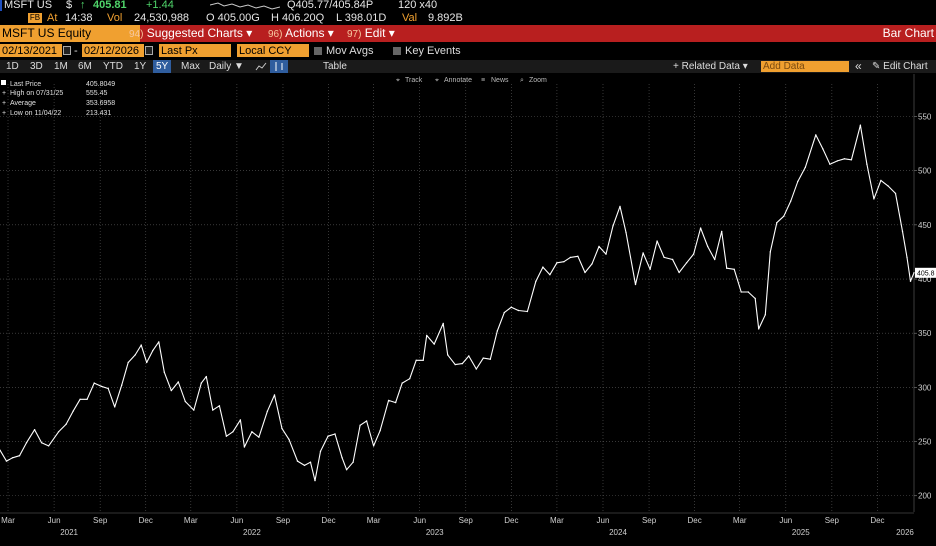 This screenshot has height=546, width=936. What do you see at coordinates (354, 34) in the screenshot?
I see `menu-number: 97)` at bounding box center [354, 34].